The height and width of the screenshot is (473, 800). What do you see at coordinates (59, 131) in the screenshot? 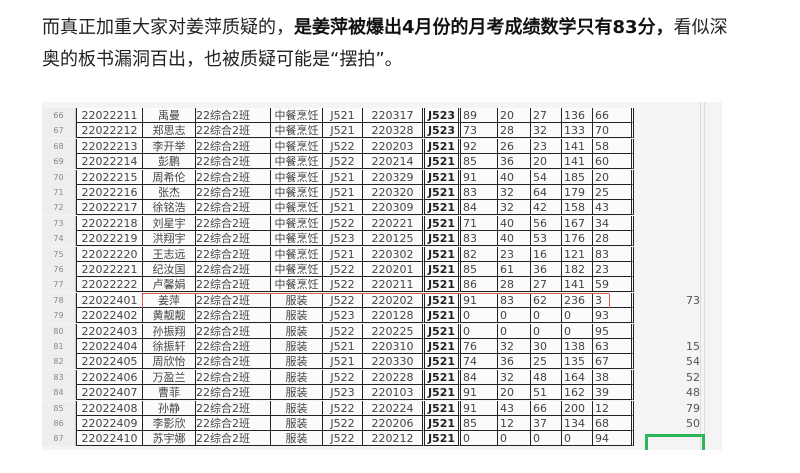
I see `row-number: 67` at bounding box center [59, 131].